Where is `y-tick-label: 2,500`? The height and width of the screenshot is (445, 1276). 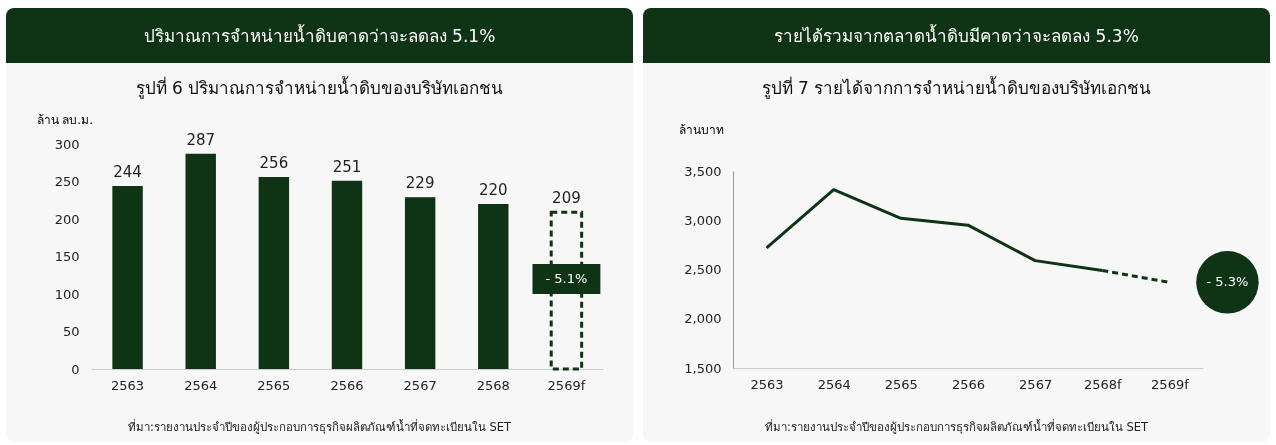
y-tick-label: 2,500 is located at coordinates (703, 269).